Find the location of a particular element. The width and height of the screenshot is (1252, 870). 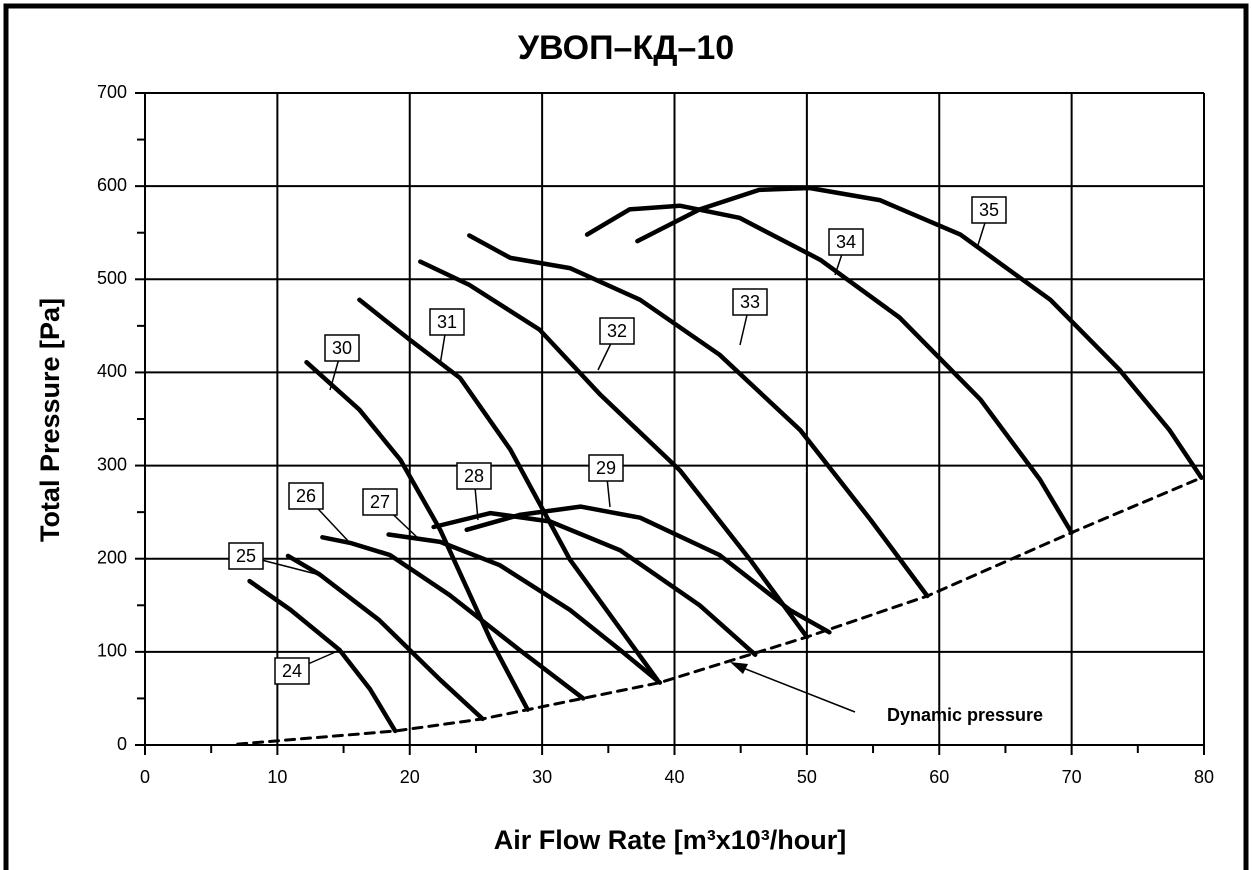

series-label: 34 is located at coordinates (846, 242).